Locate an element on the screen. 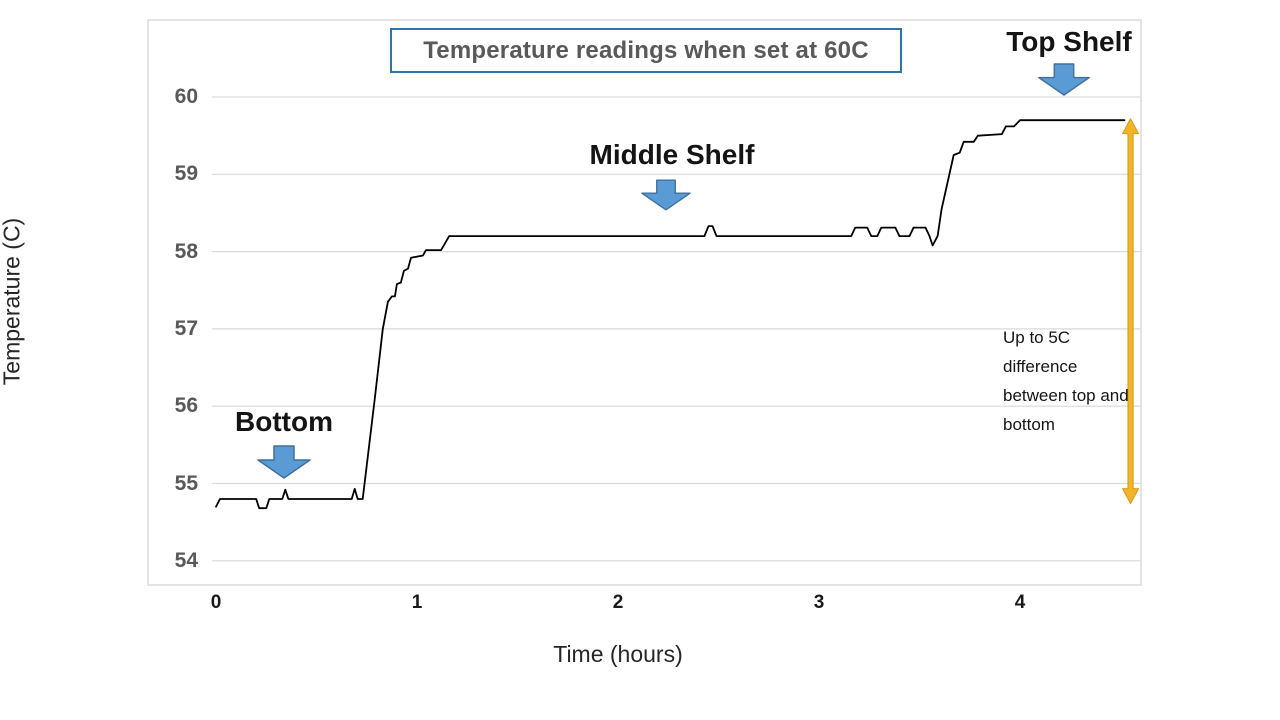 The height and width of the screenshot is (720, 1280). y-tick-label-57: 57 is located at coordinates (186, 328).